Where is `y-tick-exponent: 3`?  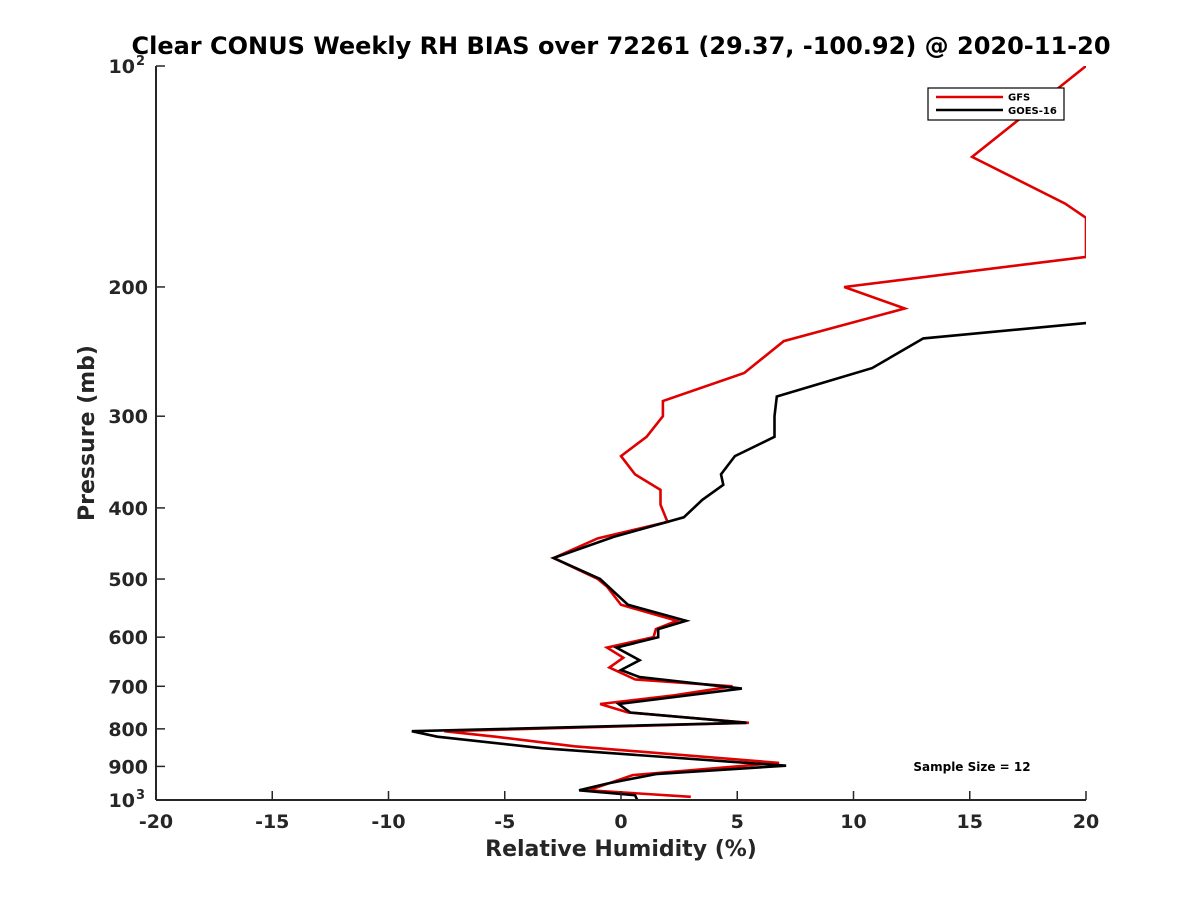
y-tick-exponent: 3 is located at coordinates (140, 795).